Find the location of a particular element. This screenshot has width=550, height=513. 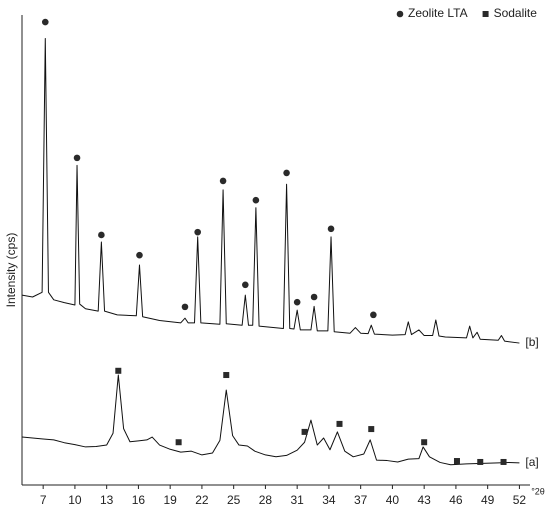

x-tick-label: 7 is located at coordinates (43, 500).